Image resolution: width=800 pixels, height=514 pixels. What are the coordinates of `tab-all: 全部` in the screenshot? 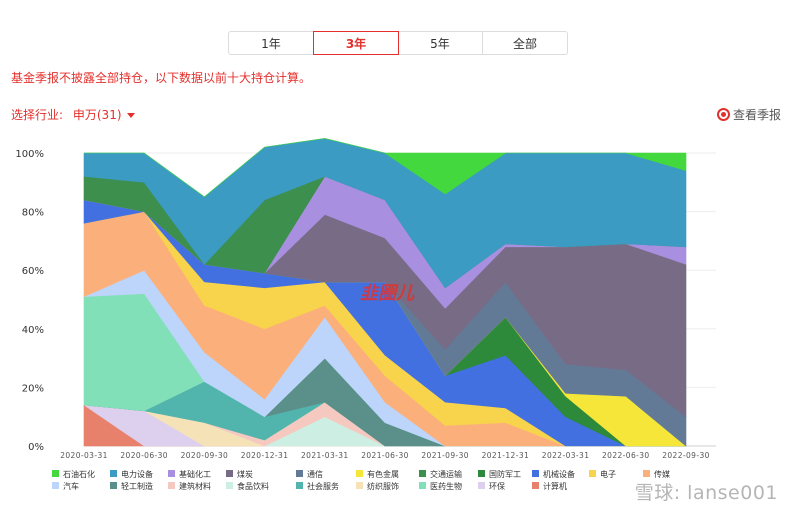 It's located at (524, 43).